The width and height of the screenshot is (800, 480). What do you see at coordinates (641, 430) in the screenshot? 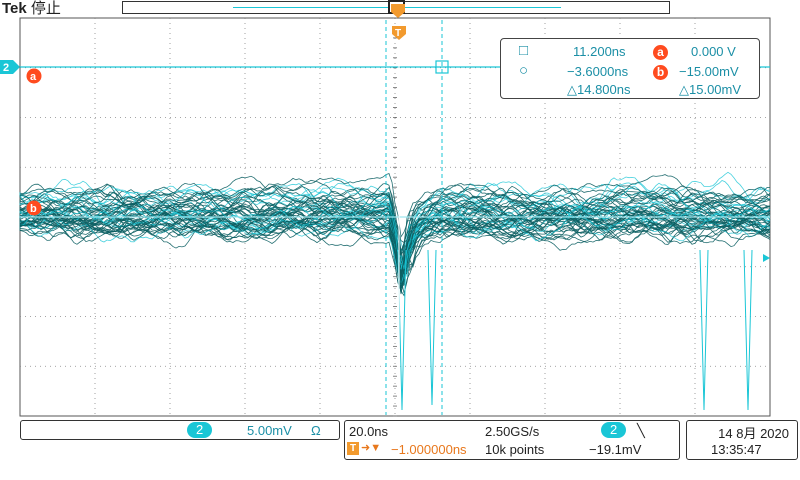
I see `trigger-slope-icon: ╲` at bounding box center [641, 430].